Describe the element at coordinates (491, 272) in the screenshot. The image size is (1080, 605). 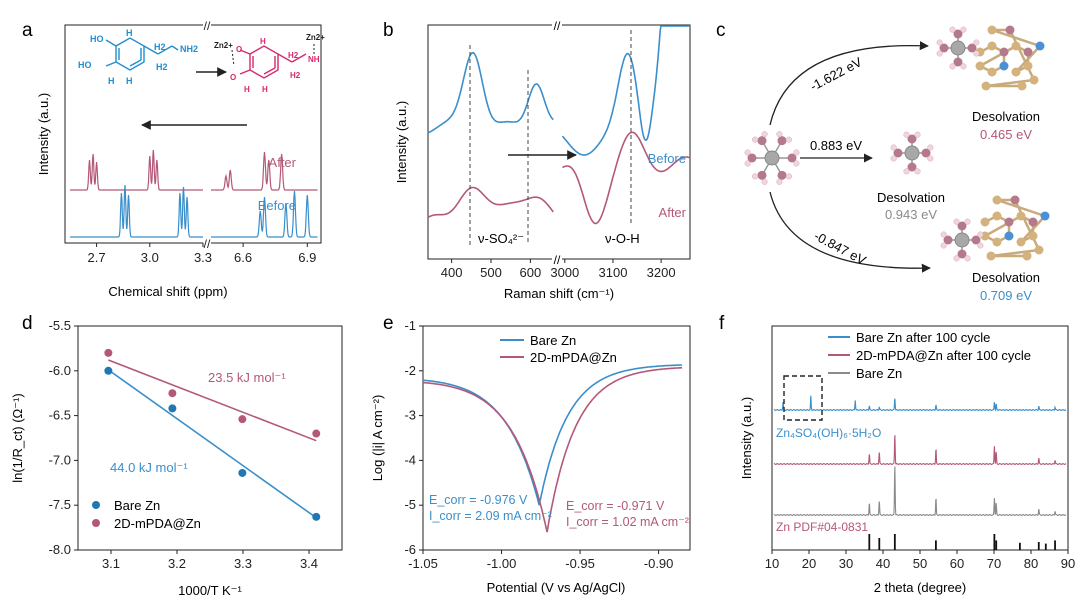
I see `xtick-label-b: 500` at that location.